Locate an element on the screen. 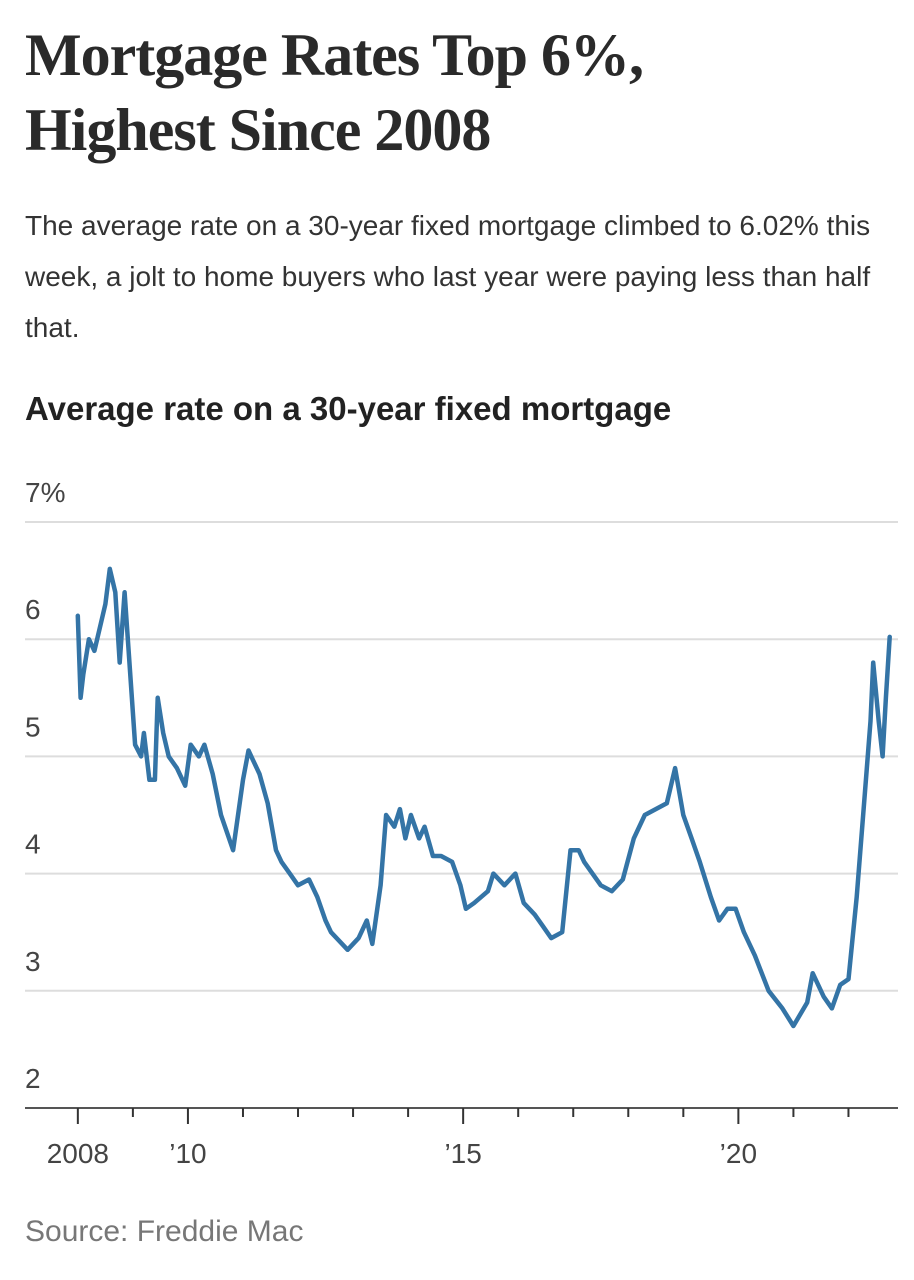  y-tick-label: 6 is located at coordinates (33, 609).